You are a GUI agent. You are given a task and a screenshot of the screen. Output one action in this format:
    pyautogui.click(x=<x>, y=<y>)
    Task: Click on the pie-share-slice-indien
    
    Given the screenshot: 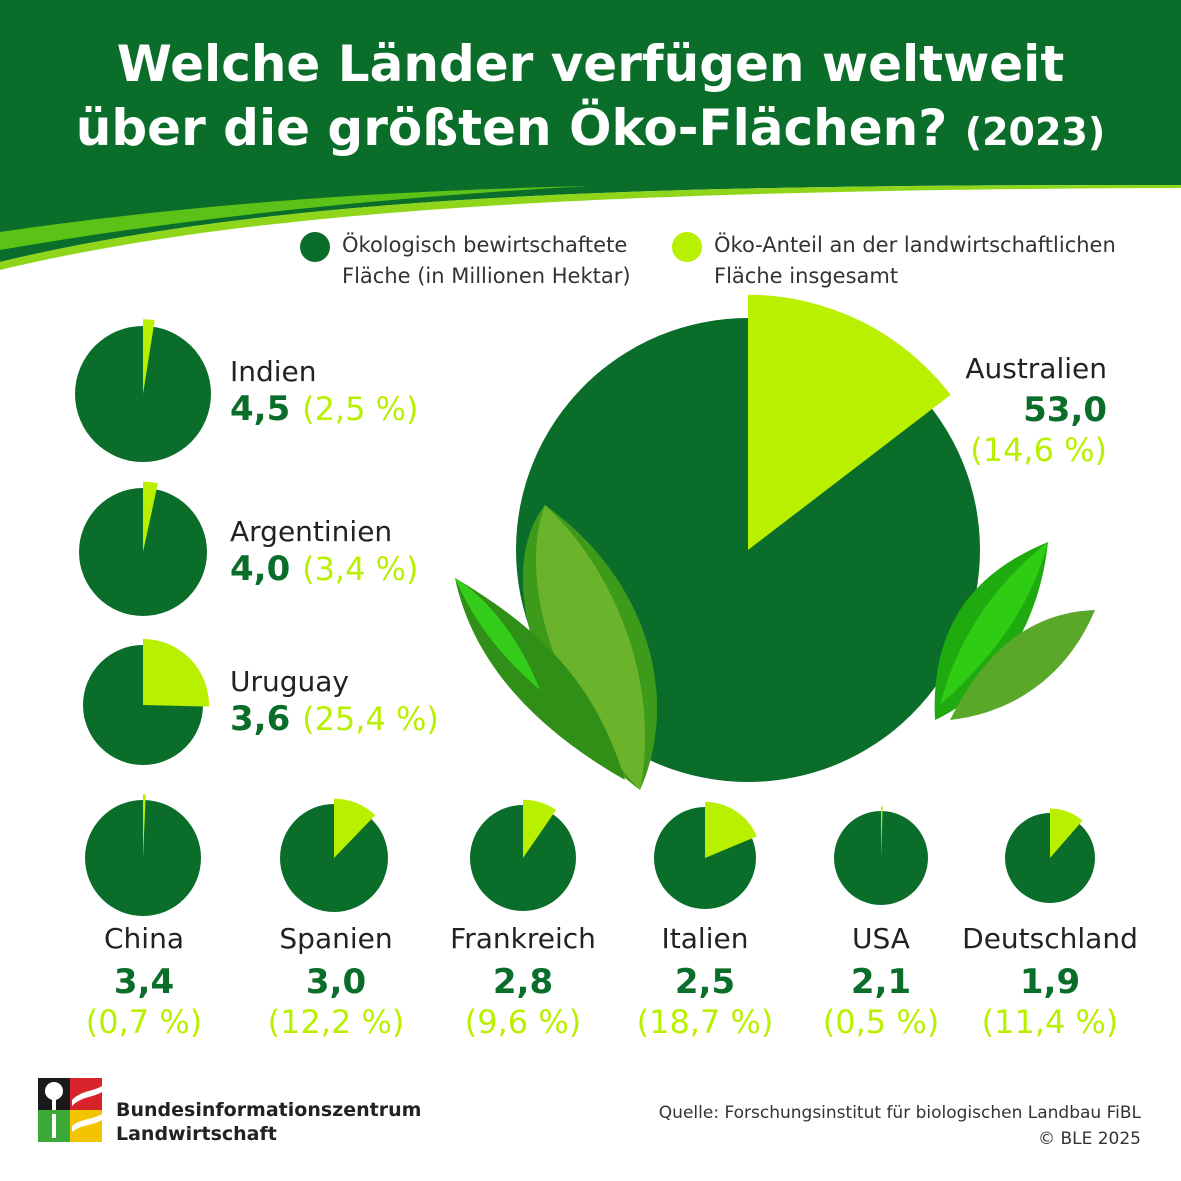 What is the action you would take?
    pyautogui.click(x=149, y=356)
    